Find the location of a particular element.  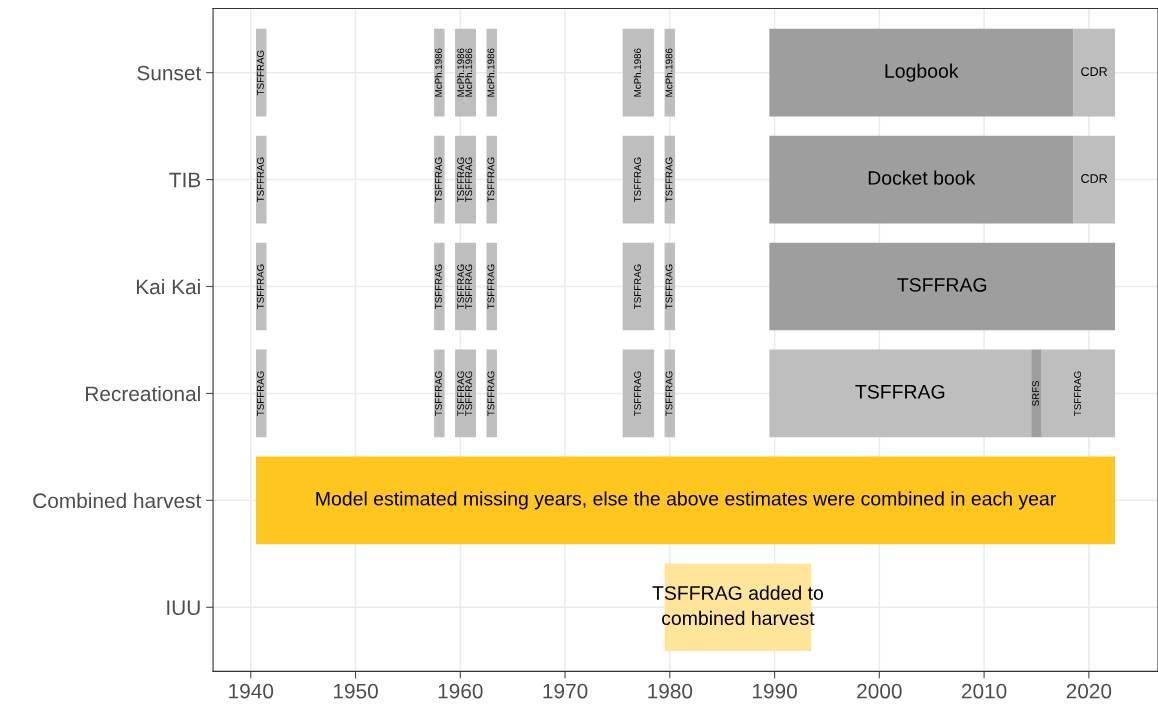

y-tick-label: Recreational is located at coordinates (143, 393).